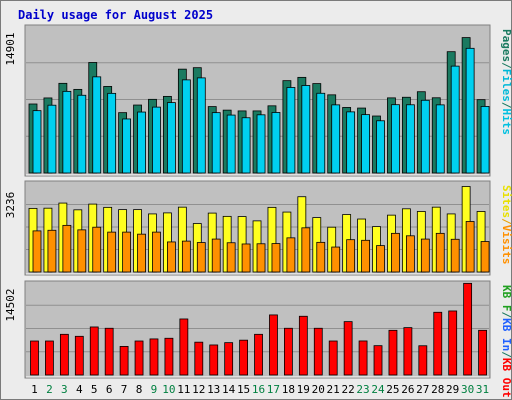 The width and height of the screenshot is (512, 400). I want to click on x-tick-label: 24, so click(378, 389).